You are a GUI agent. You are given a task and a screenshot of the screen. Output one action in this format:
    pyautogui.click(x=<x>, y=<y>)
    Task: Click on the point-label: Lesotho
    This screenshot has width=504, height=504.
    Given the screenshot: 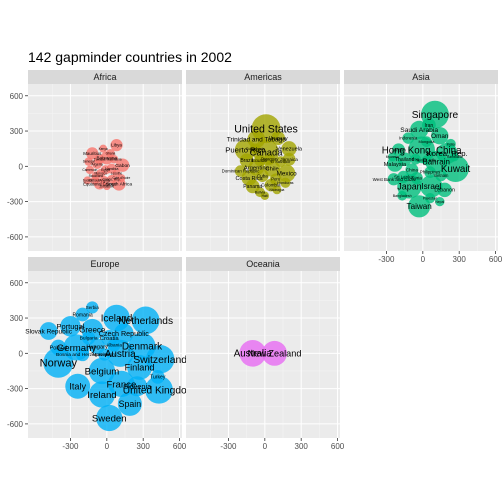 What is the action you would take?
    pyautogui.click(x=117, y=174)
    